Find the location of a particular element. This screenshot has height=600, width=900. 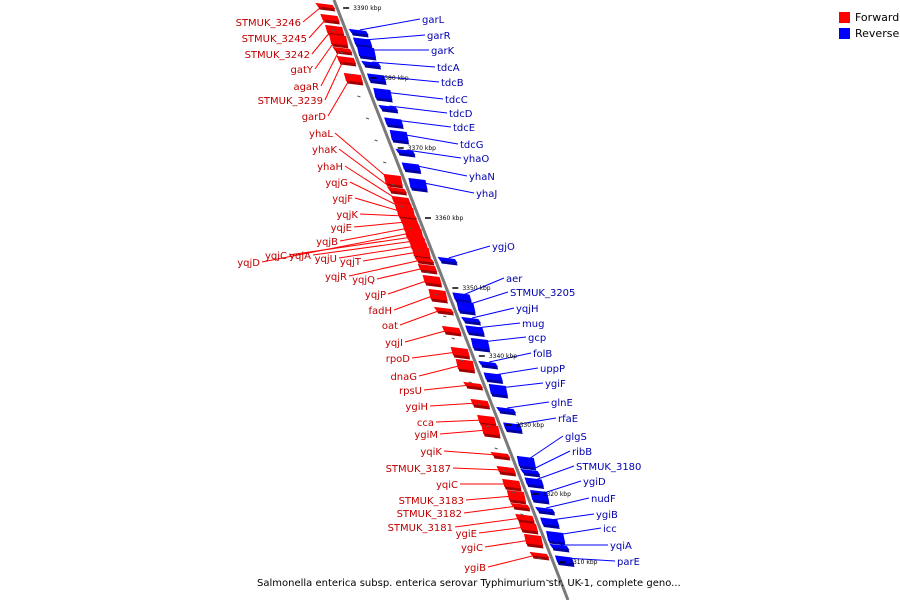

forward-gene-label: yqjK is located at coordinates (347, 215).